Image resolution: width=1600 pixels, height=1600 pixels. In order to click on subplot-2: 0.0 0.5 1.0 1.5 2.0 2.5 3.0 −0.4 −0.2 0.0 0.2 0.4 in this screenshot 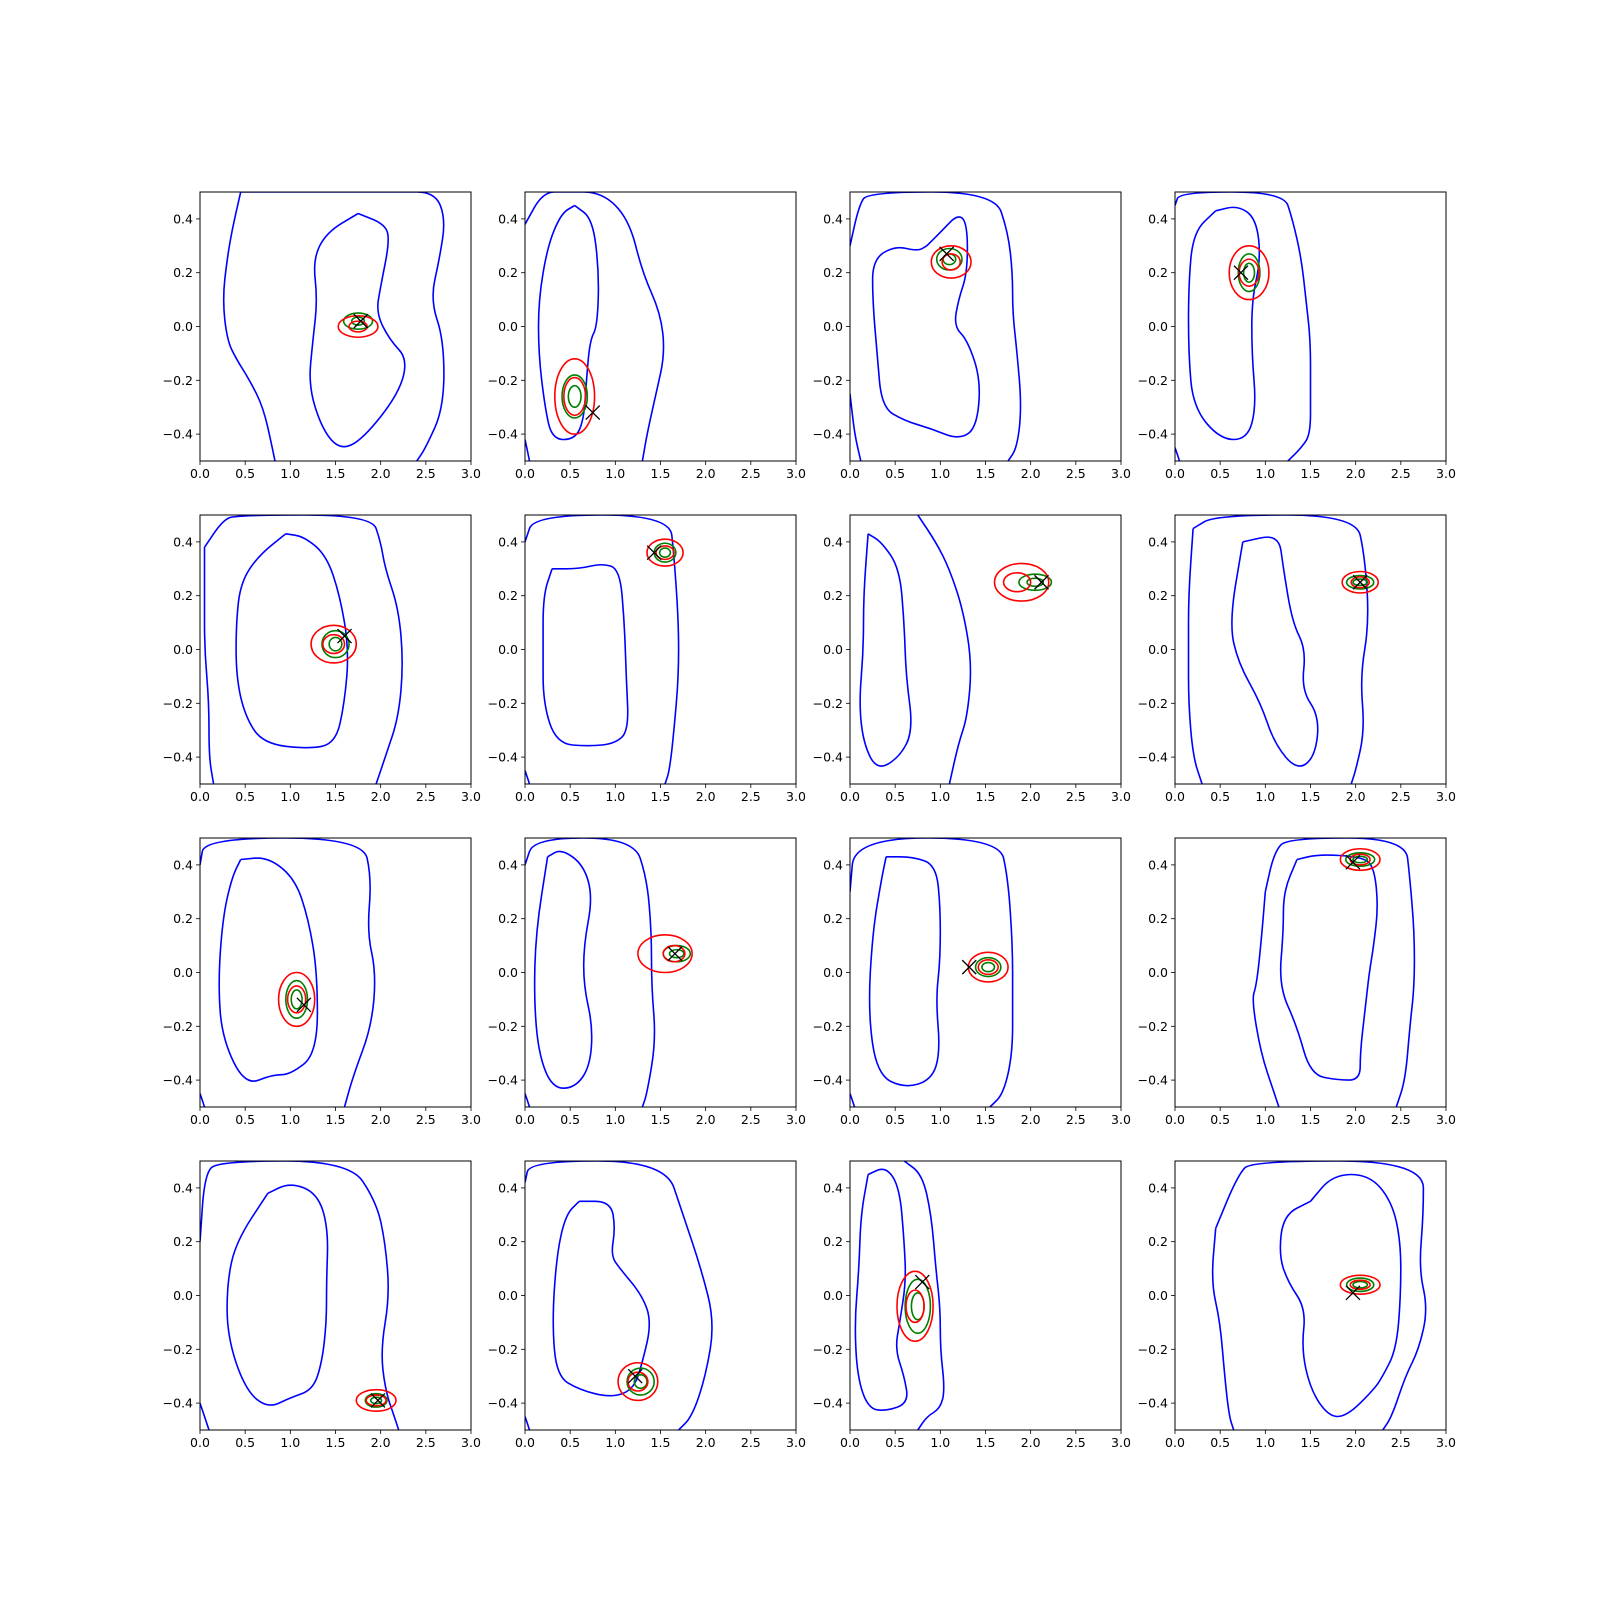, I will do `click(647, 336)`.